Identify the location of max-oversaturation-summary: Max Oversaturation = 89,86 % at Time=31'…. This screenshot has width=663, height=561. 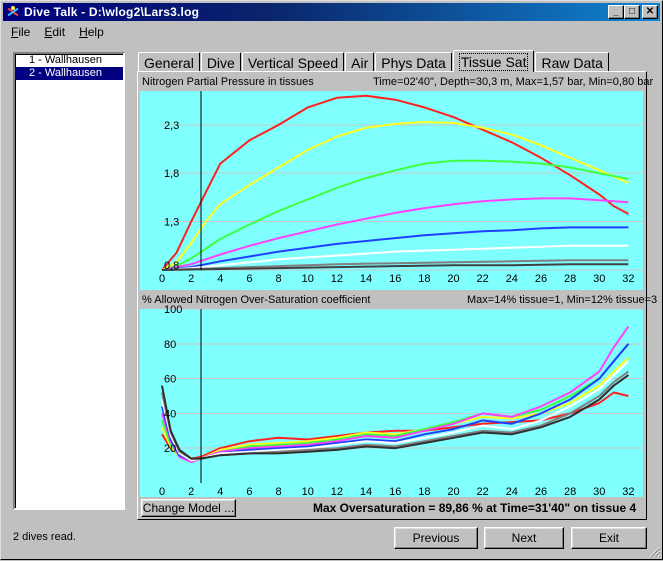
(475, 508).